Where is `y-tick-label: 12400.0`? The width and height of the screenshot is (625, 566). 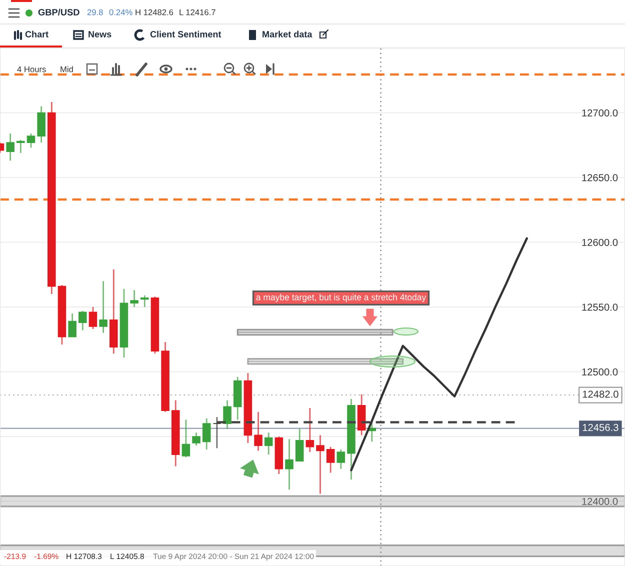 y-tick-label: 12400.0 is located at coordinates (600, 502).